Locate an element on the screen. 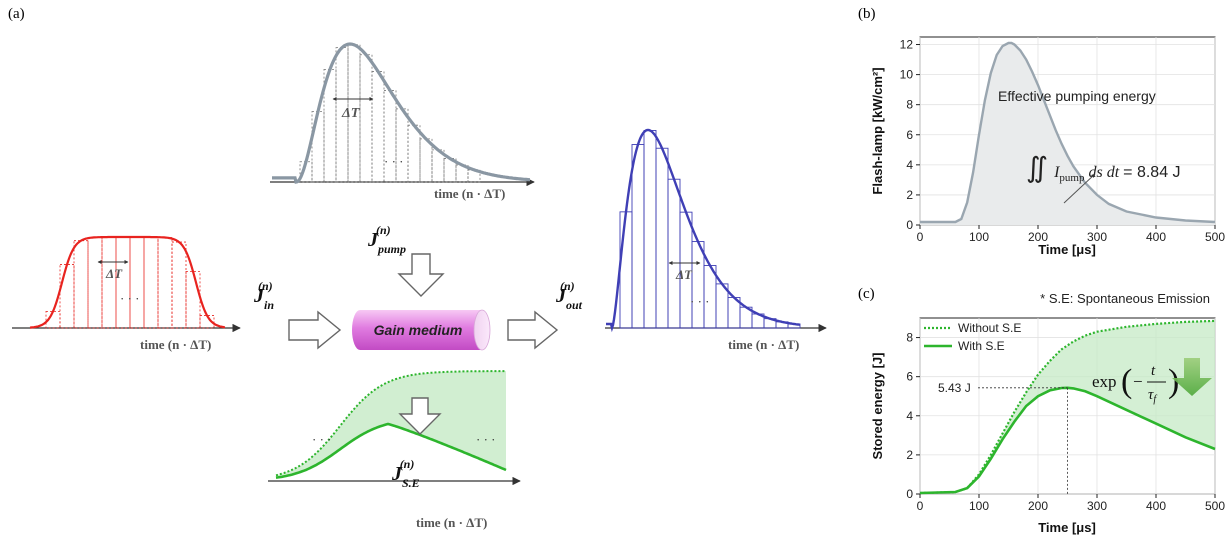  j-se-label: JS.E(n) is located at coordinates (405, 473).